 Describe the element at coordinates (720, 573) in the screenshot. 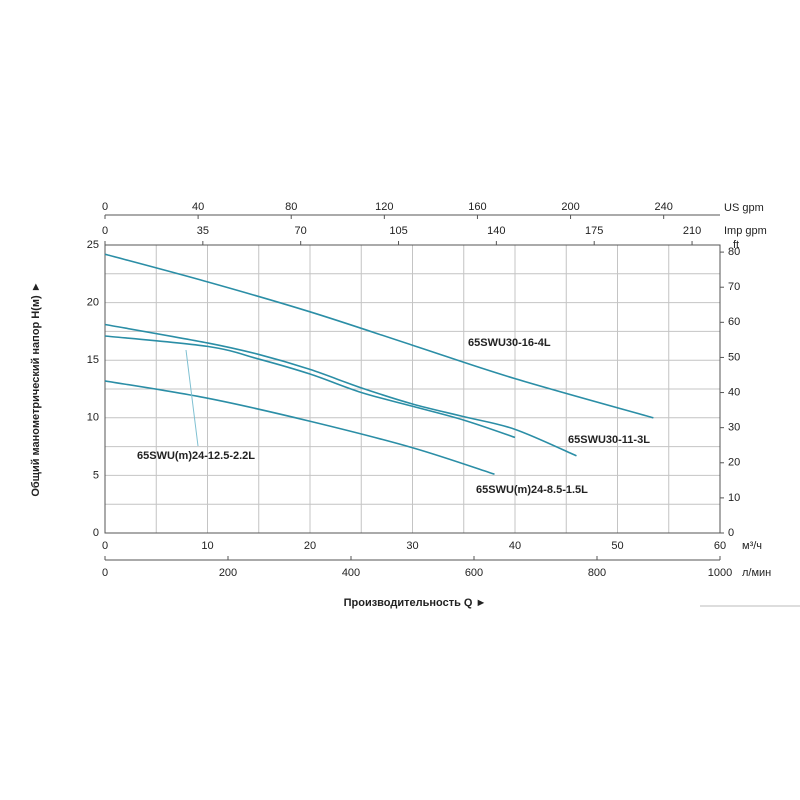

I see `x2-tick-label: 1000` at that location.